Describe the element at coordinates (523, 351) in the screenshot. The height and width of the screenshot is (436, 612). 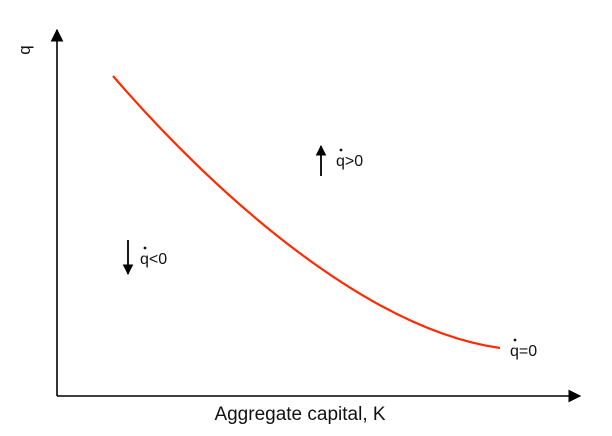
I see `q-dot-zero-label: q=0` at that location.